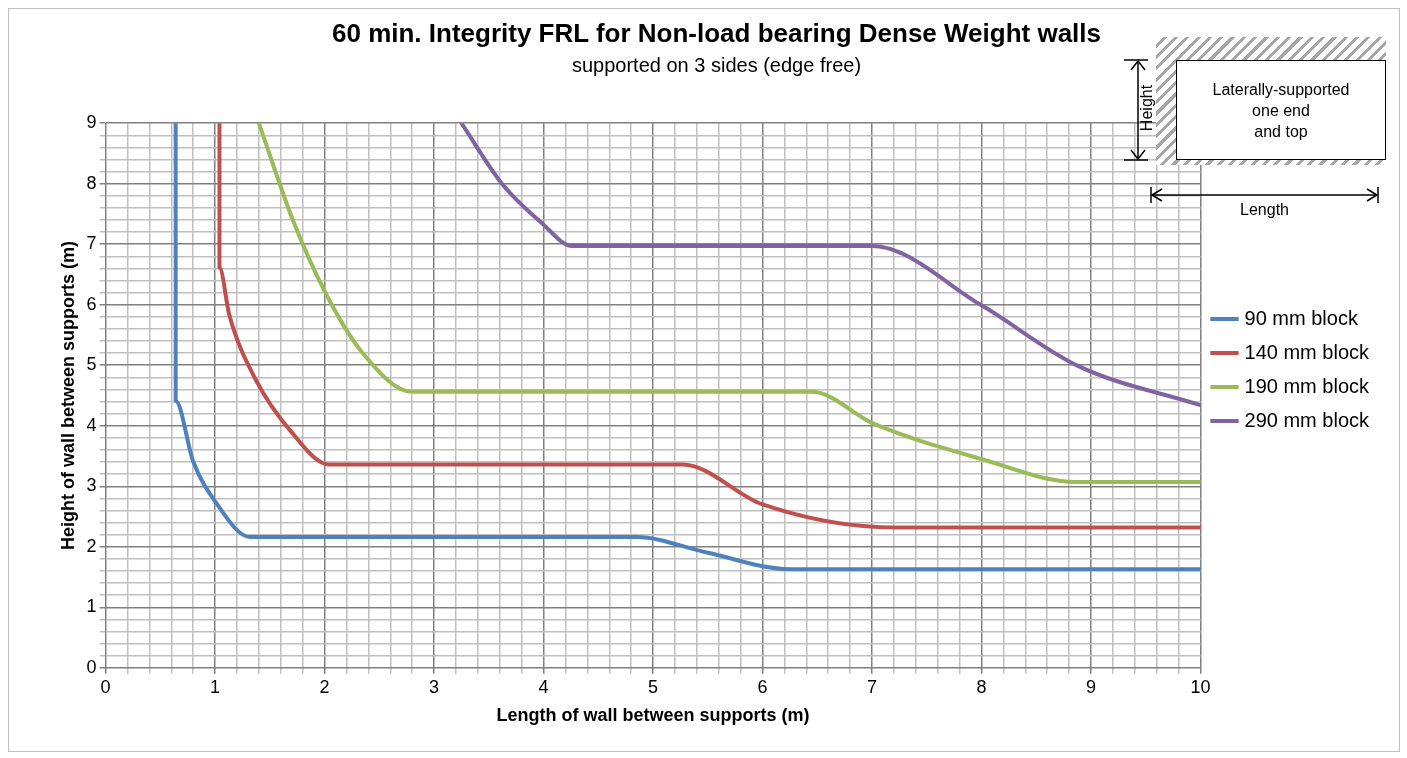 The image size is (1407, 758). What do you see at coordinates (872, 686) in the screenshot?
I see `x-tick-label: 7` at bounding box center [872, 686].